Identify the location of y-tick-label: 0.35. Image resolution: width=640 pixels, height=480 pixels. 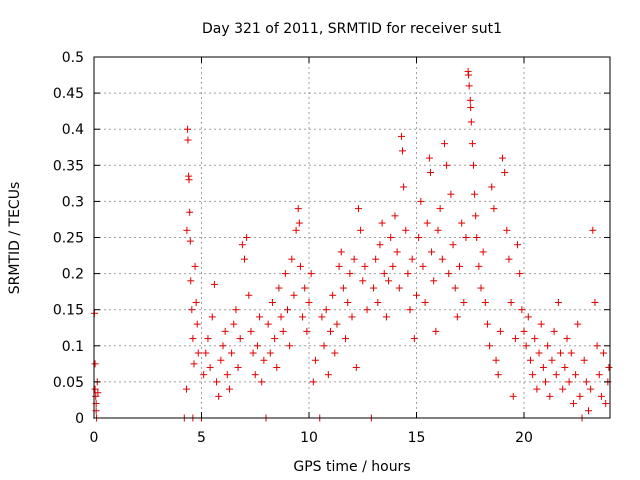
(68, 166).